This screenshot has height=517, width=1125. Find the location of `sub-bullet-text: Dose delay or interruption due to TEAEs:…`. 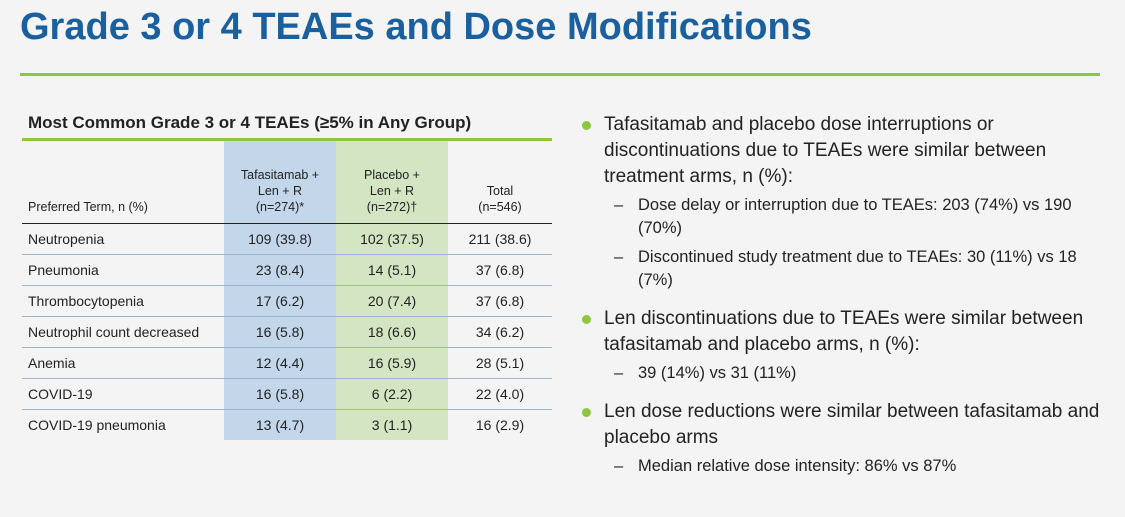

sub-bullet-text: Dose delay or interruption due to TEAEs:… is located at coordinates (855, 216).